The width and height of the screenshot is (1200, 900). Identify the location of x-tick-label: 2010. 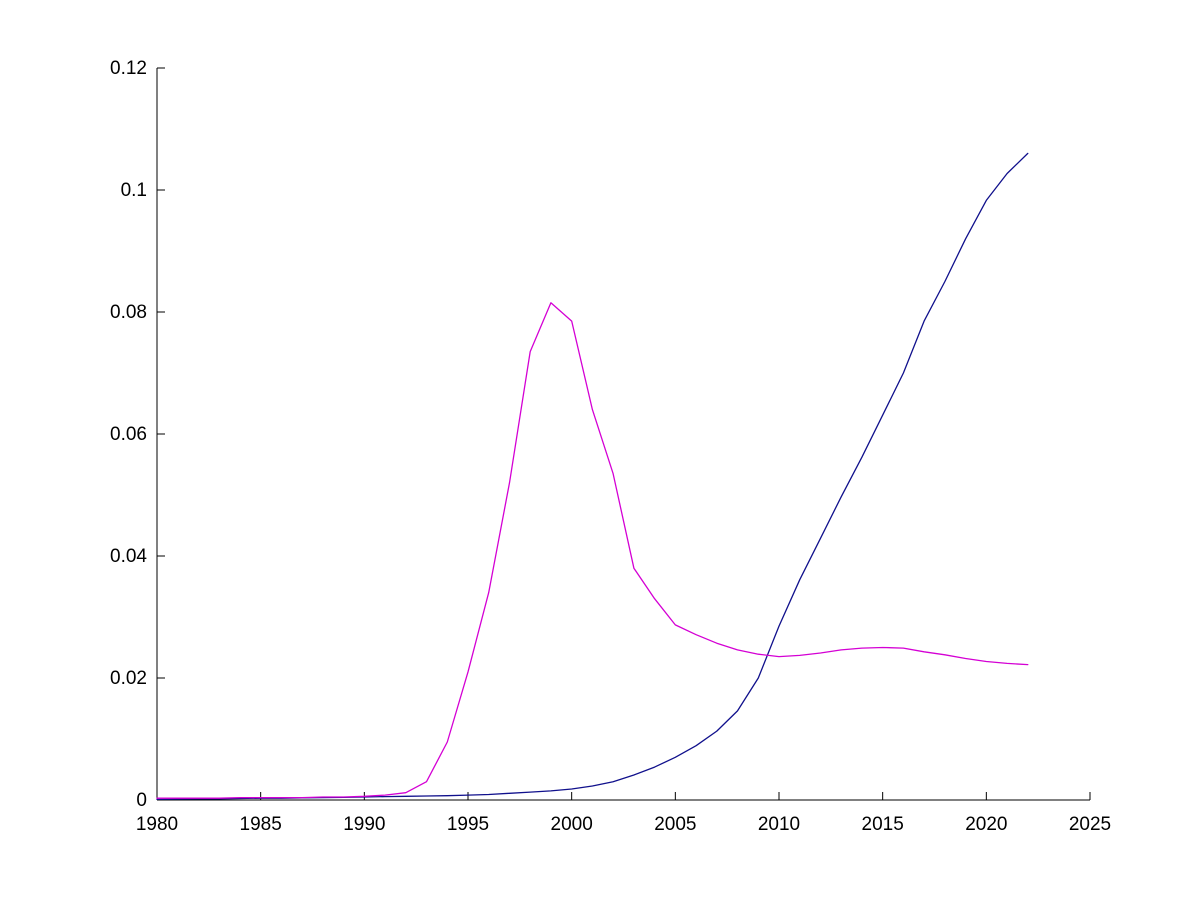
(779, 824).